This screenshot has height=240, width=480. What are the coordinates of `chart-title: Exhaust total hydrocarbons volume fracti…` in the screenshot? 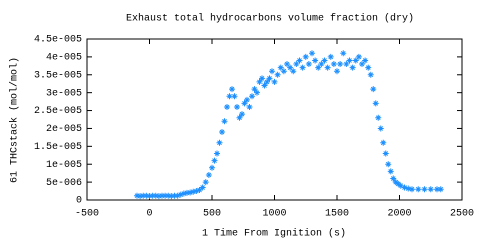 It's located at (270, 19).